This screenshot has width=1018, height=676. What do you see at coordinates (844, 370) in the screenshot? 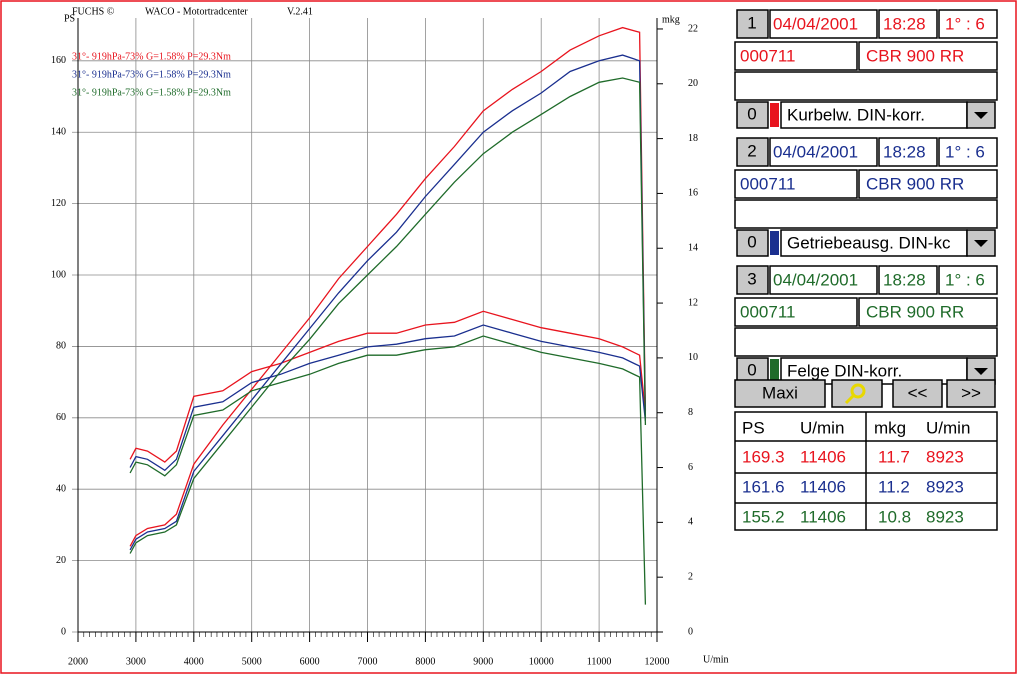
I see `correction: Felge DIN-korr.` at bounding box center [844, 370].